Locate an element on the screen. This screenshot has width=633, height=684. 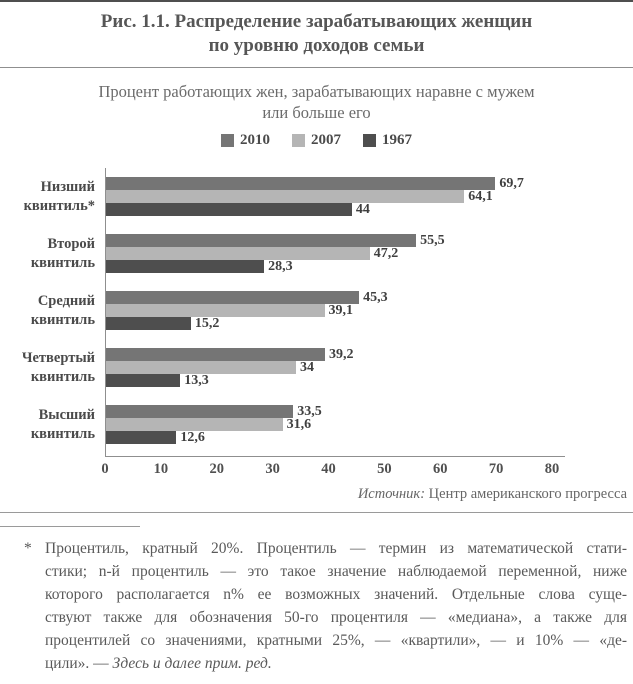
x-tick-label: 20 is located at coordinates (217, 469).